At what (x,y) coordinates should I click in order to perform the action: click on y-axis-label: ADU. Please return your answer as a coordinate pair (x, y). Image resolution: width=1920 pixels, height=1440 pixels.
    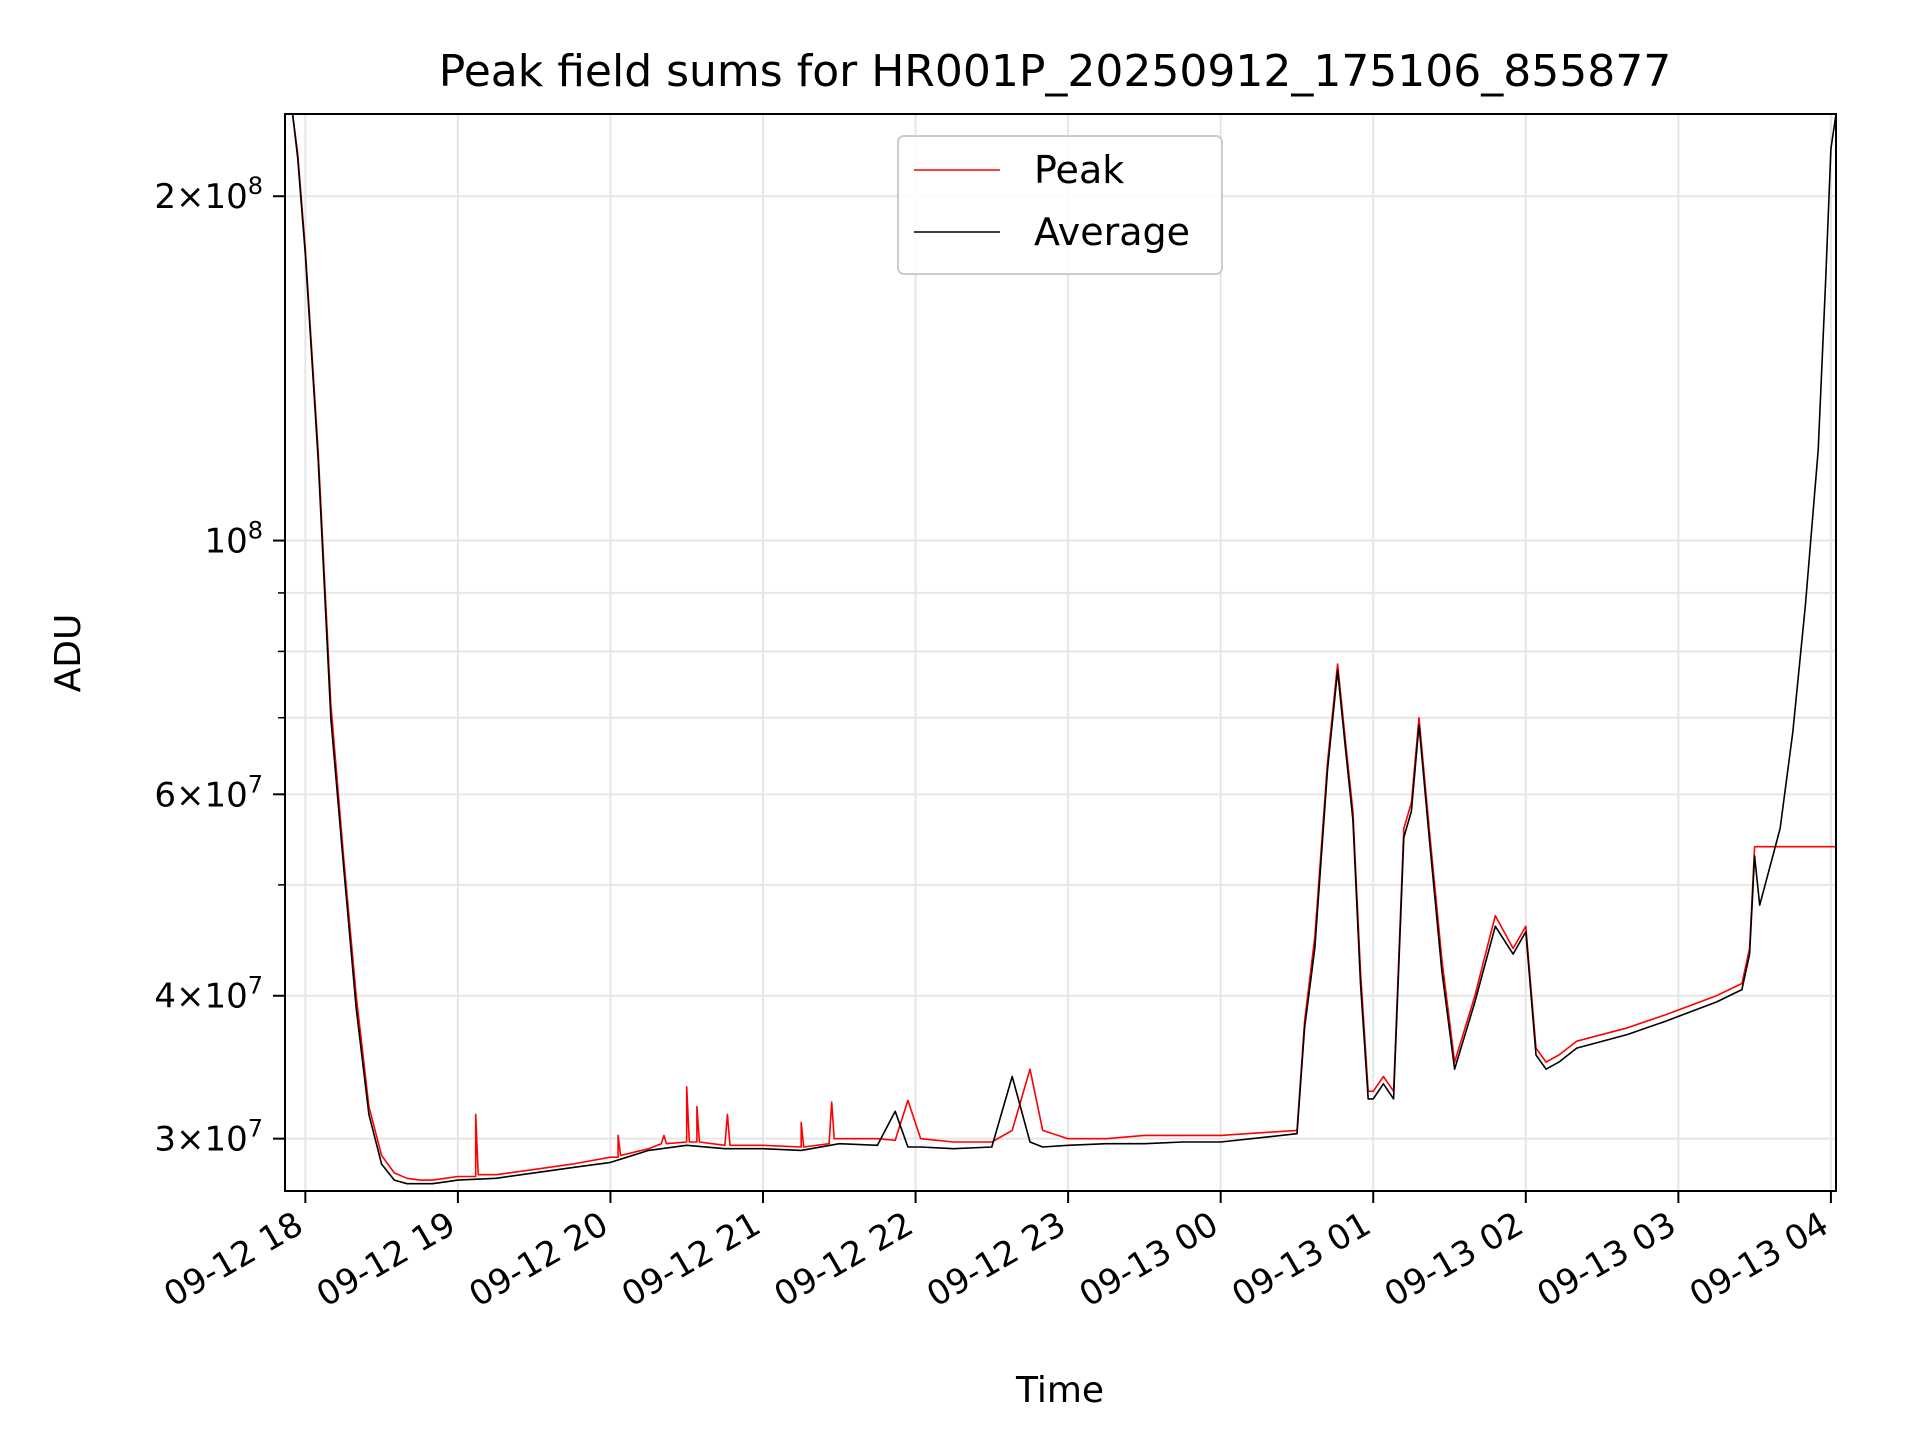
    Looking at the image, I should click on (68, 653).